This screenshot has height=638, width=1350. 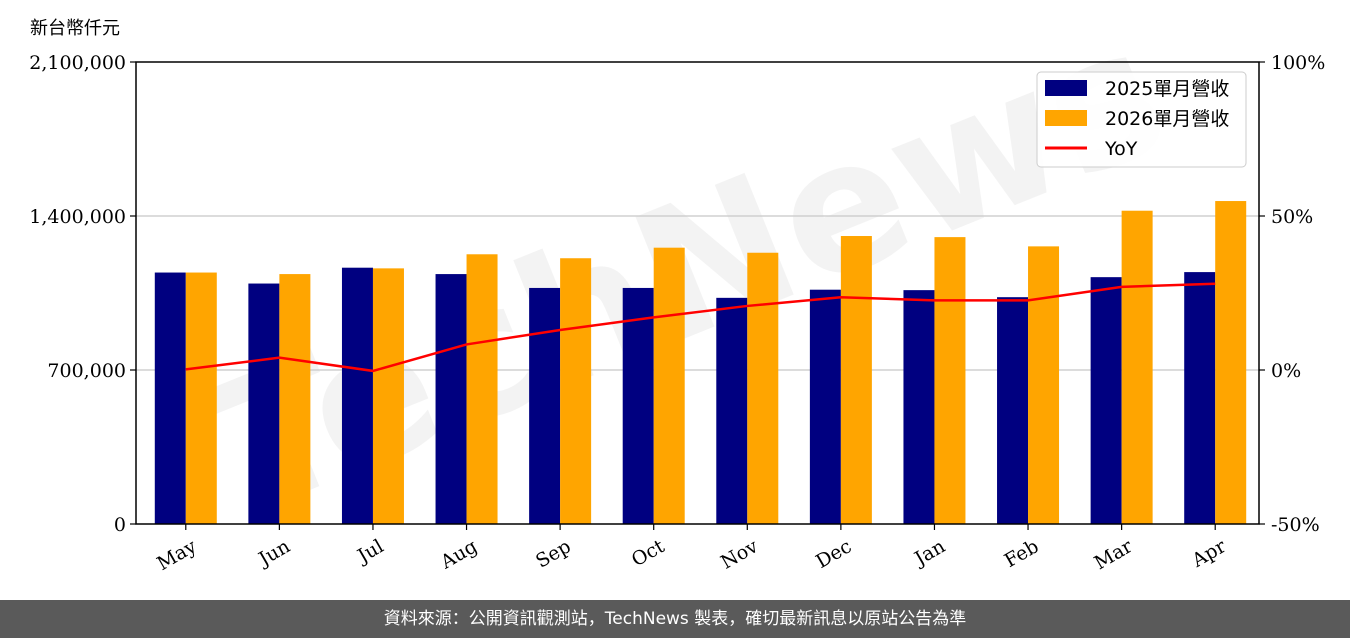 What do you see at coordinates (1114, 554) in the screenshot?
I see `x-tick-label: Mar` at bounding box center [1114, 554].